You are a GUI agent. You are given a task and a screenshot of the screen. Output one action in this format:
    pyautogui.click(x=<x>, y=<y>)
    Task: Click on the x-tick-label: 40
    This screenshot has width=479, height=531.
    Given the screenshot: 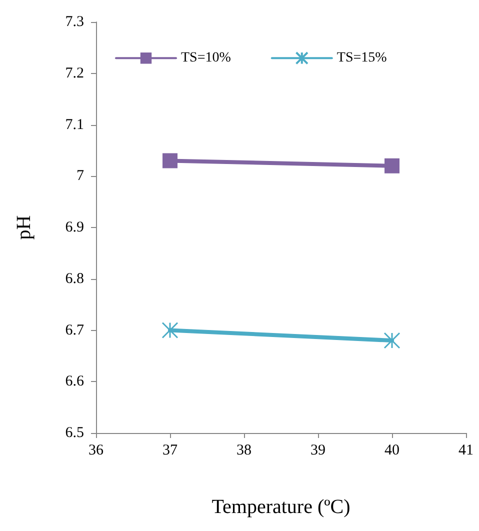 What is the action you would take?
    pyautogui.click(x=392, y=450)
    